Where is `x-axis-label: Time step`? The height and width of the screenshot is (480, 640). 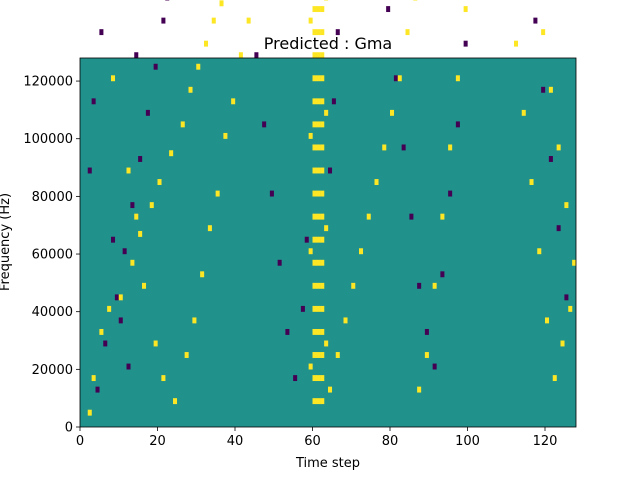 x-axis-label: Time step is located at coordinates (327, 463).